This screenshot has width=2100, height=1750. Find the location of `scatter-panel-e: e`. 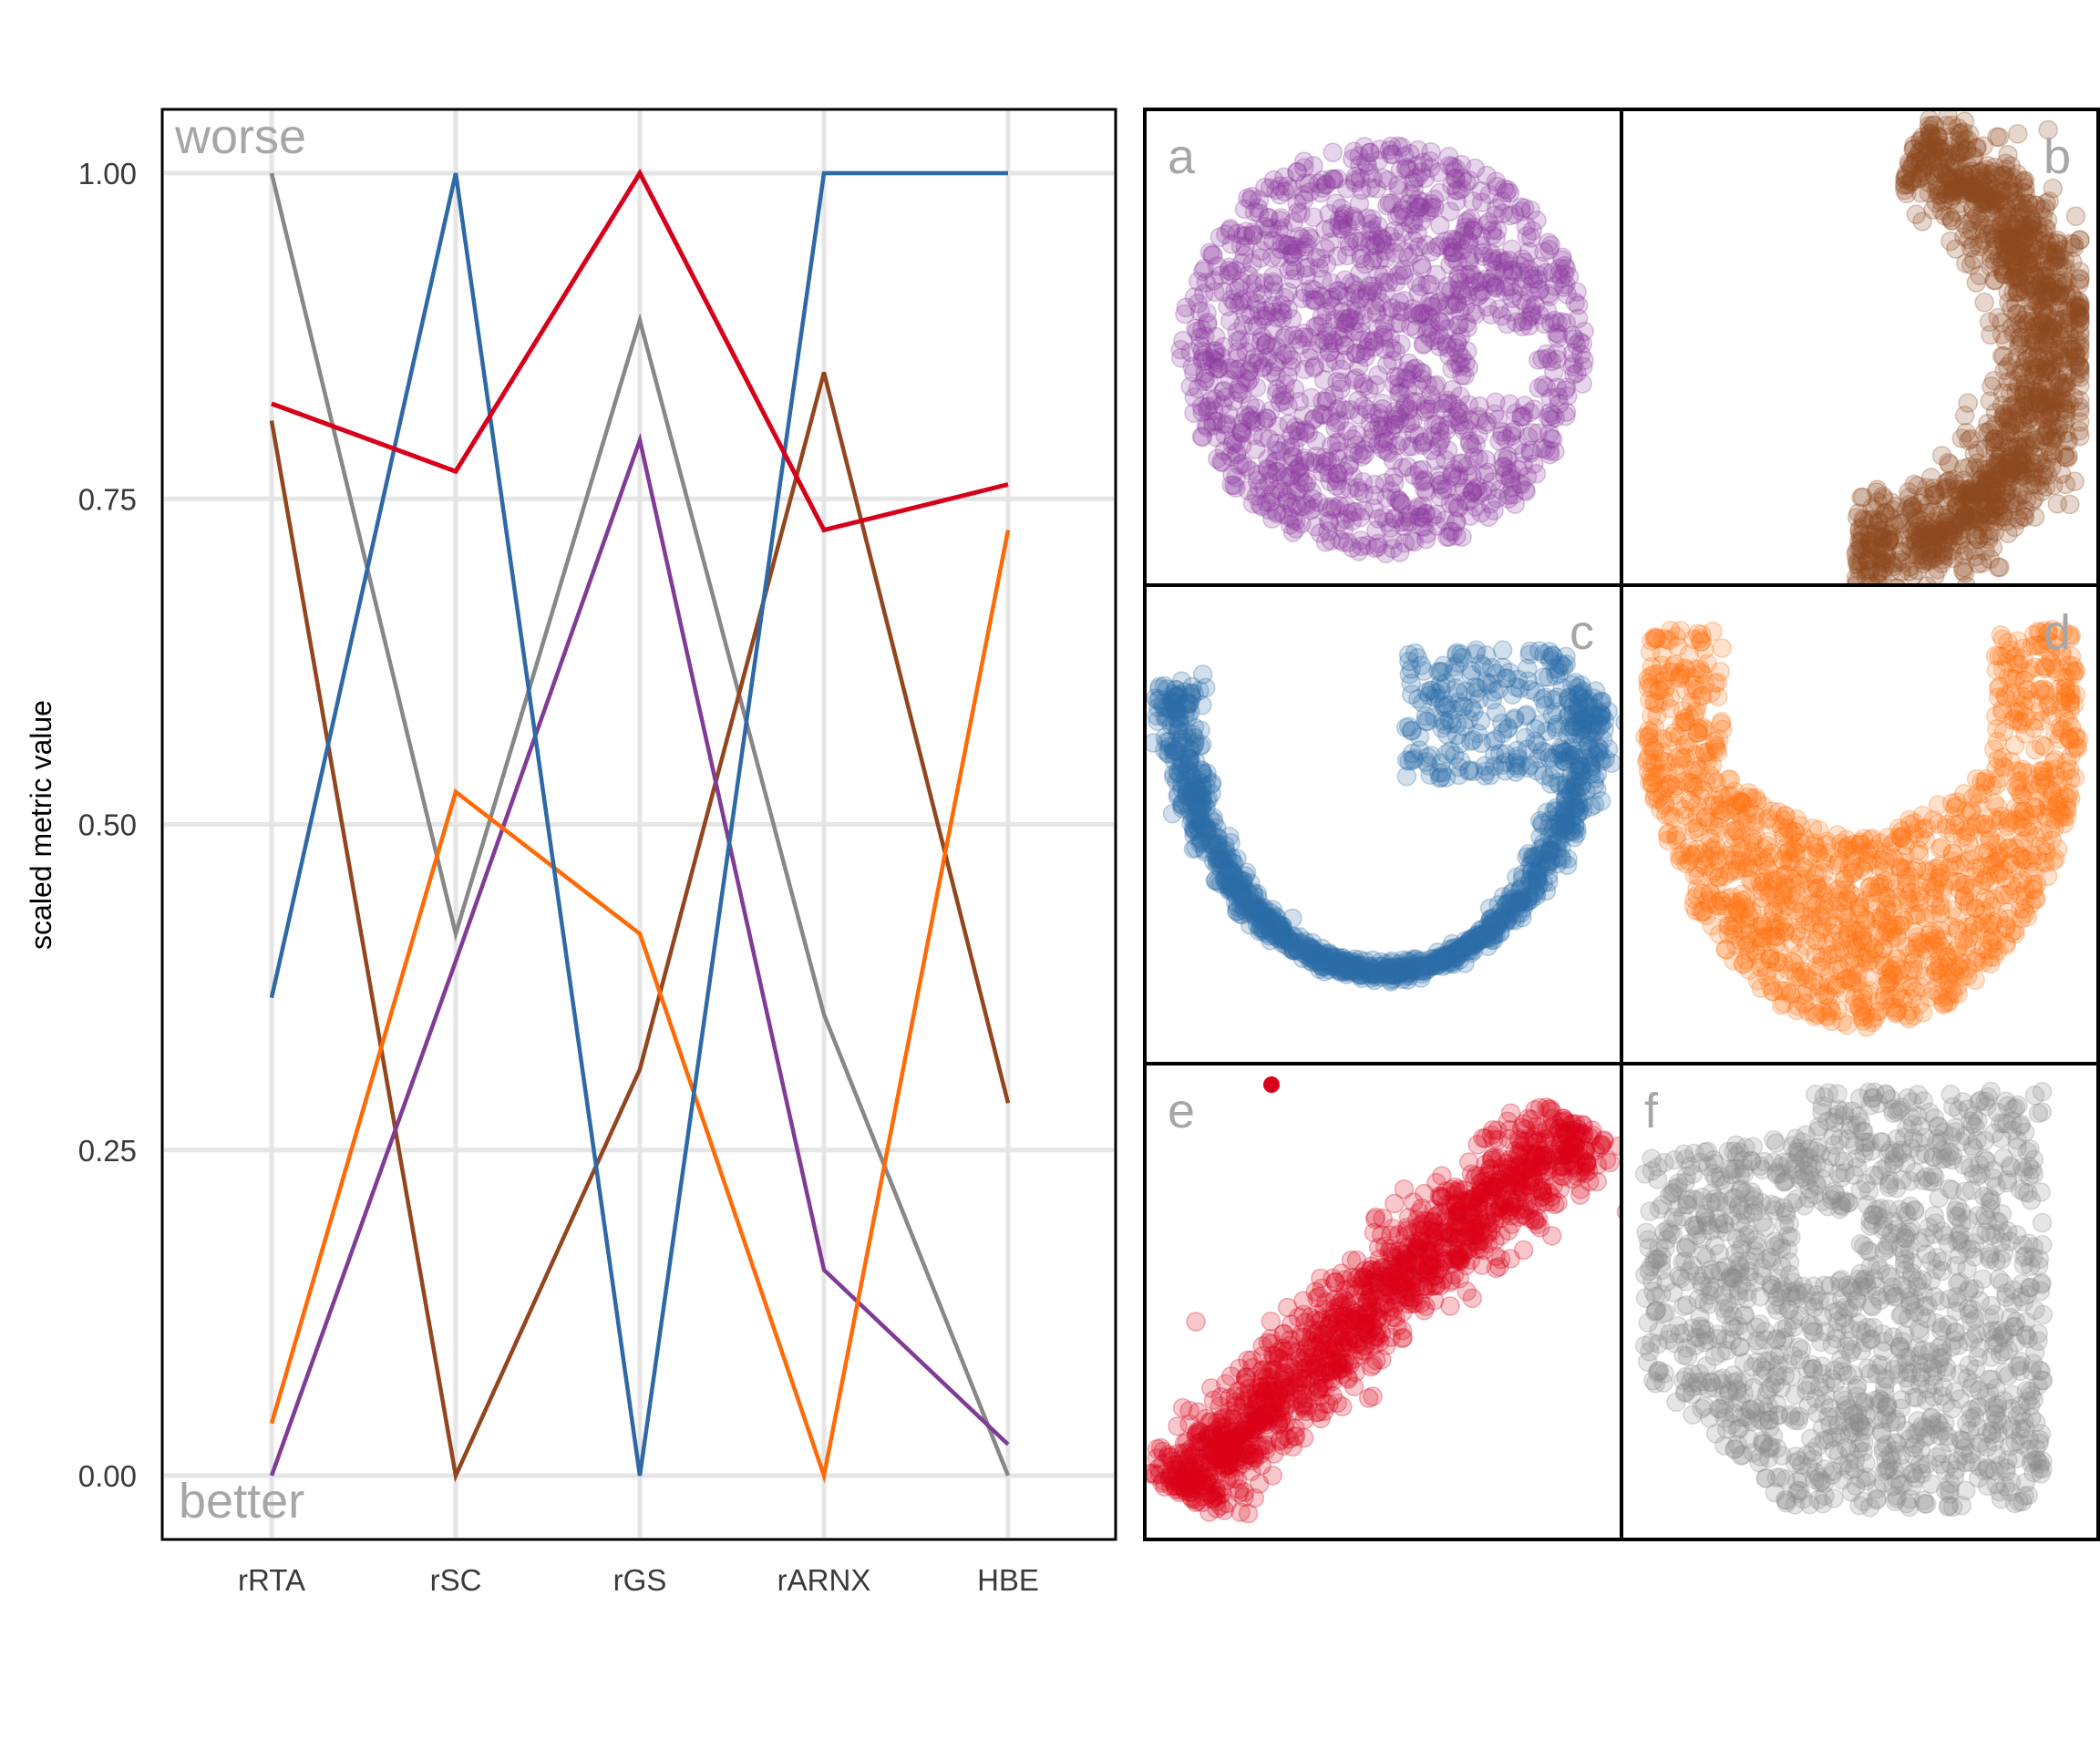

scatter-panel-e: e is located at coordinates (1383, 1301).